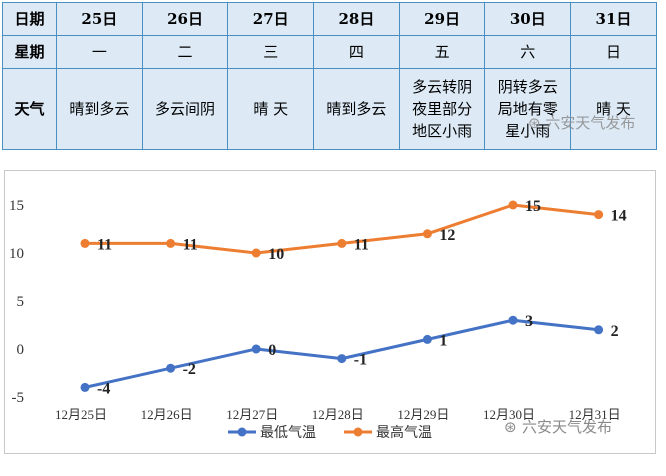  I want to click on data-label: 3, so click(529, 321).